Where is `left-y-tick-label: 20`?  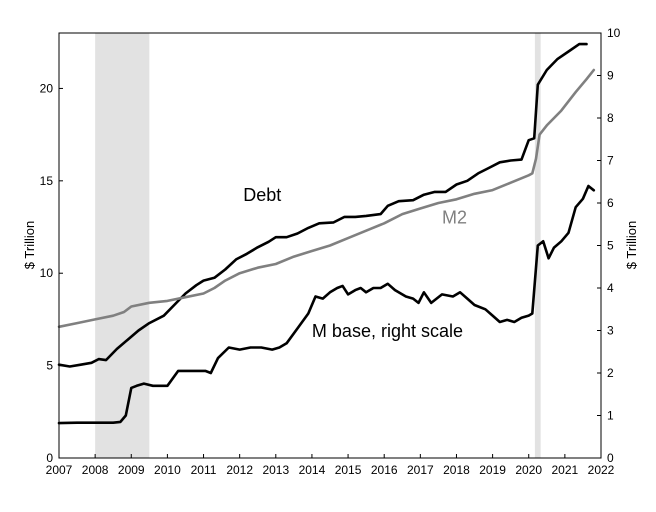
left-y-tick-label: 20 is located at coordinates (47, 88).